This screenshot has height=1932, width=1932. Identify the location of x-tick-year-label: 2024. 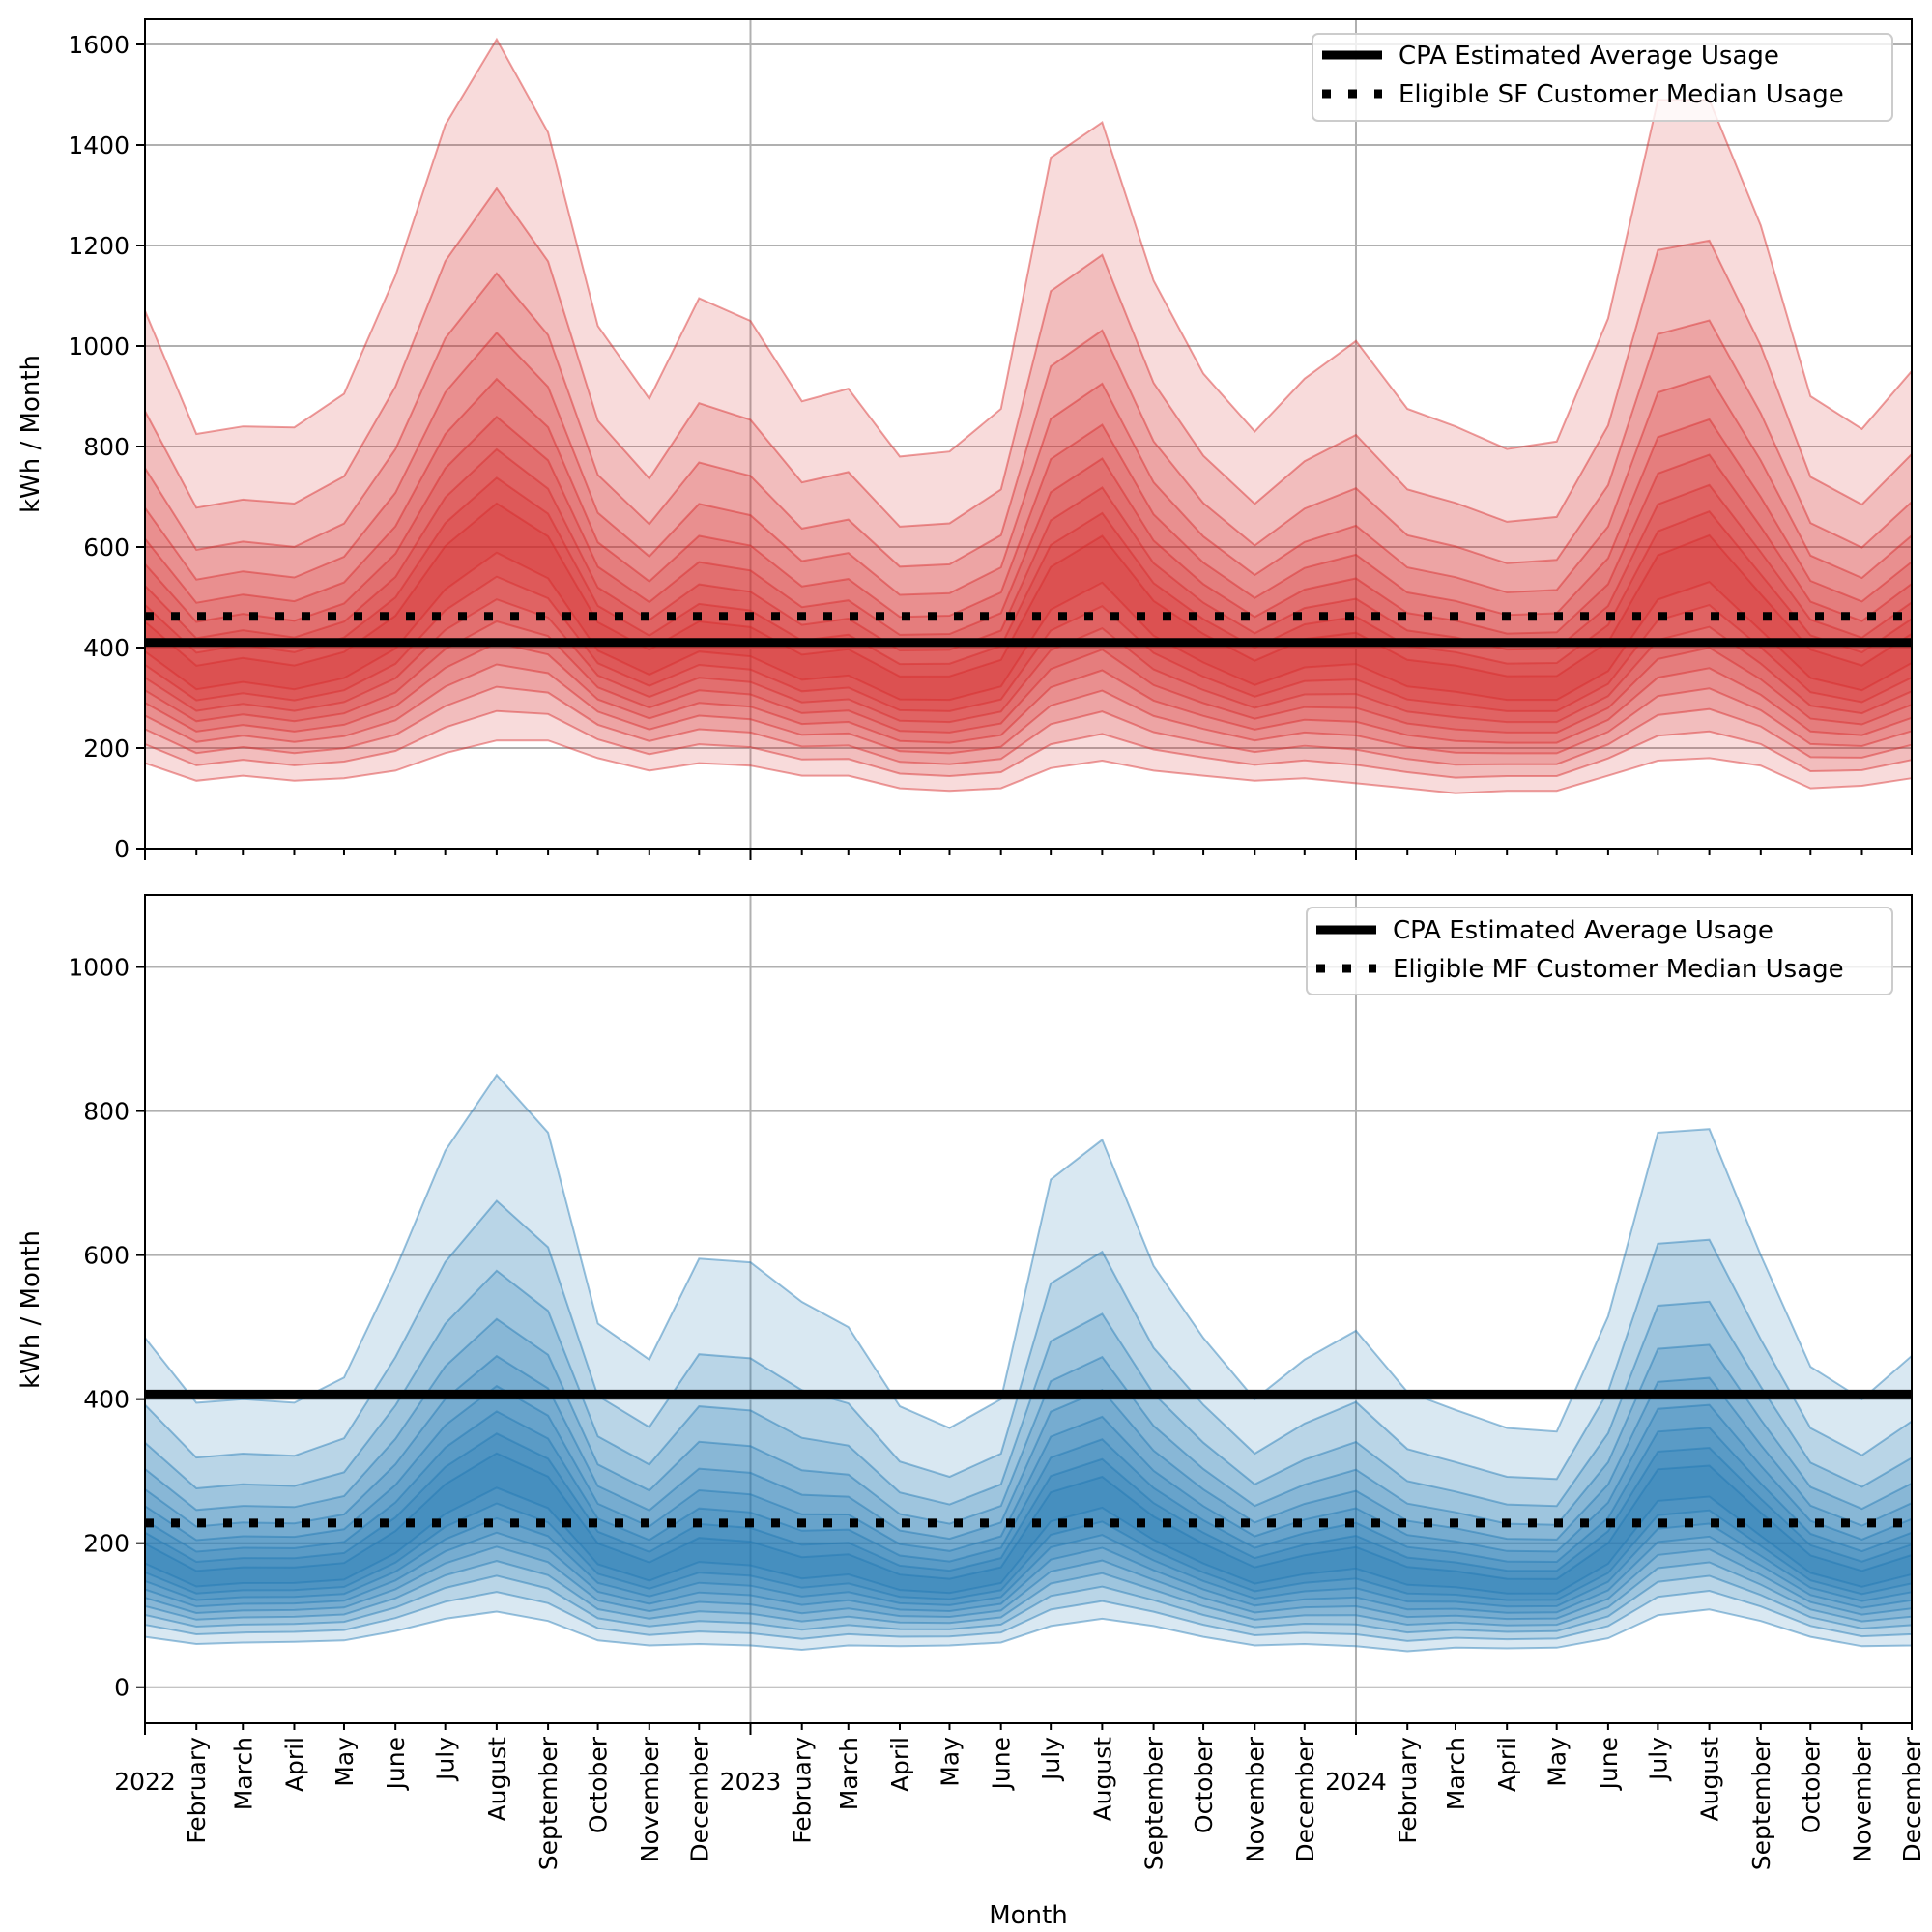
(1356, 1782).